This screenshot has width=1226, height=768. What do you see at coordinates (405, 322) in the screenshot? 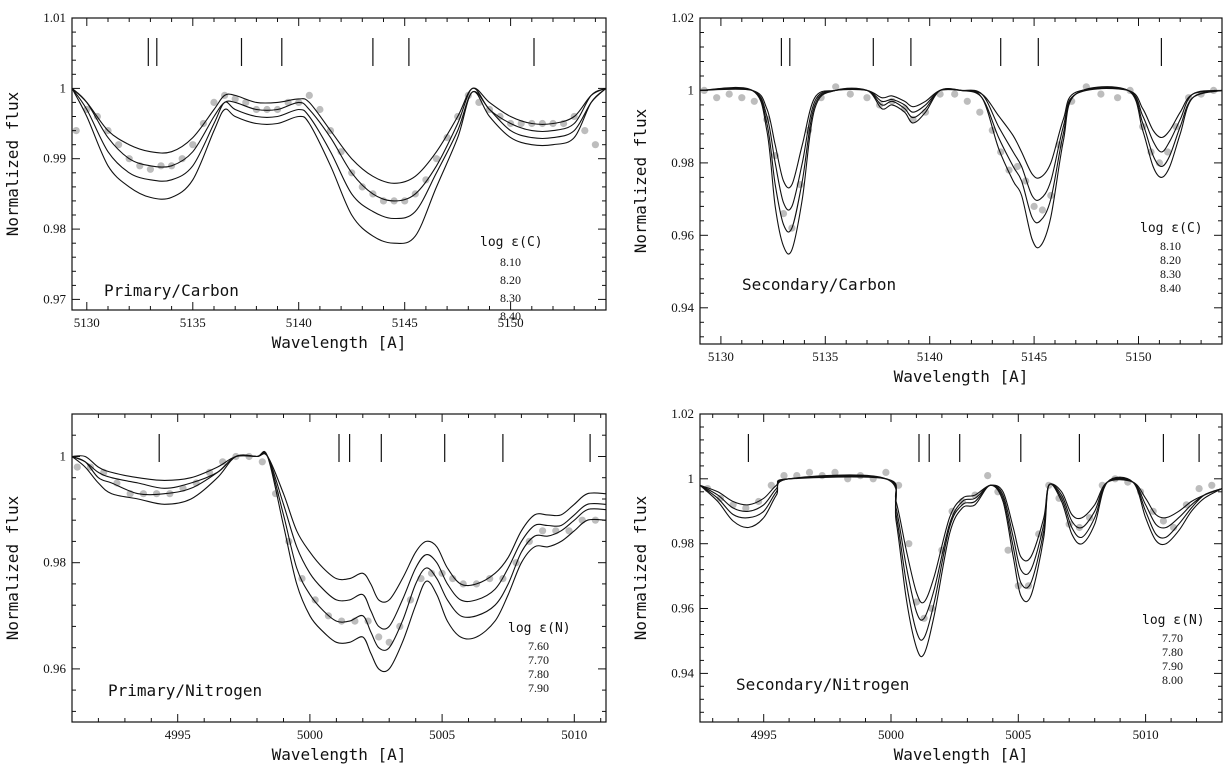
I see `x-tick-label: 5145` at bounding box center [405, 322].